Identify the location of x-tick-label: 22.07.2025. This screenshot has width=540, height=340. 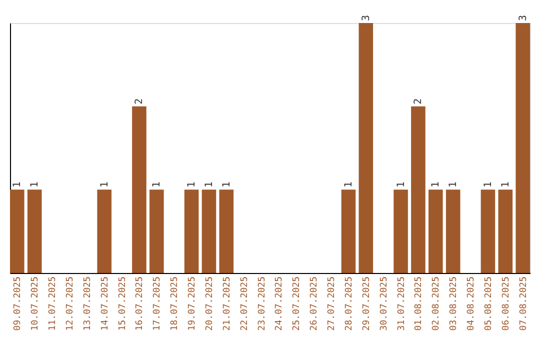
(245, 303).